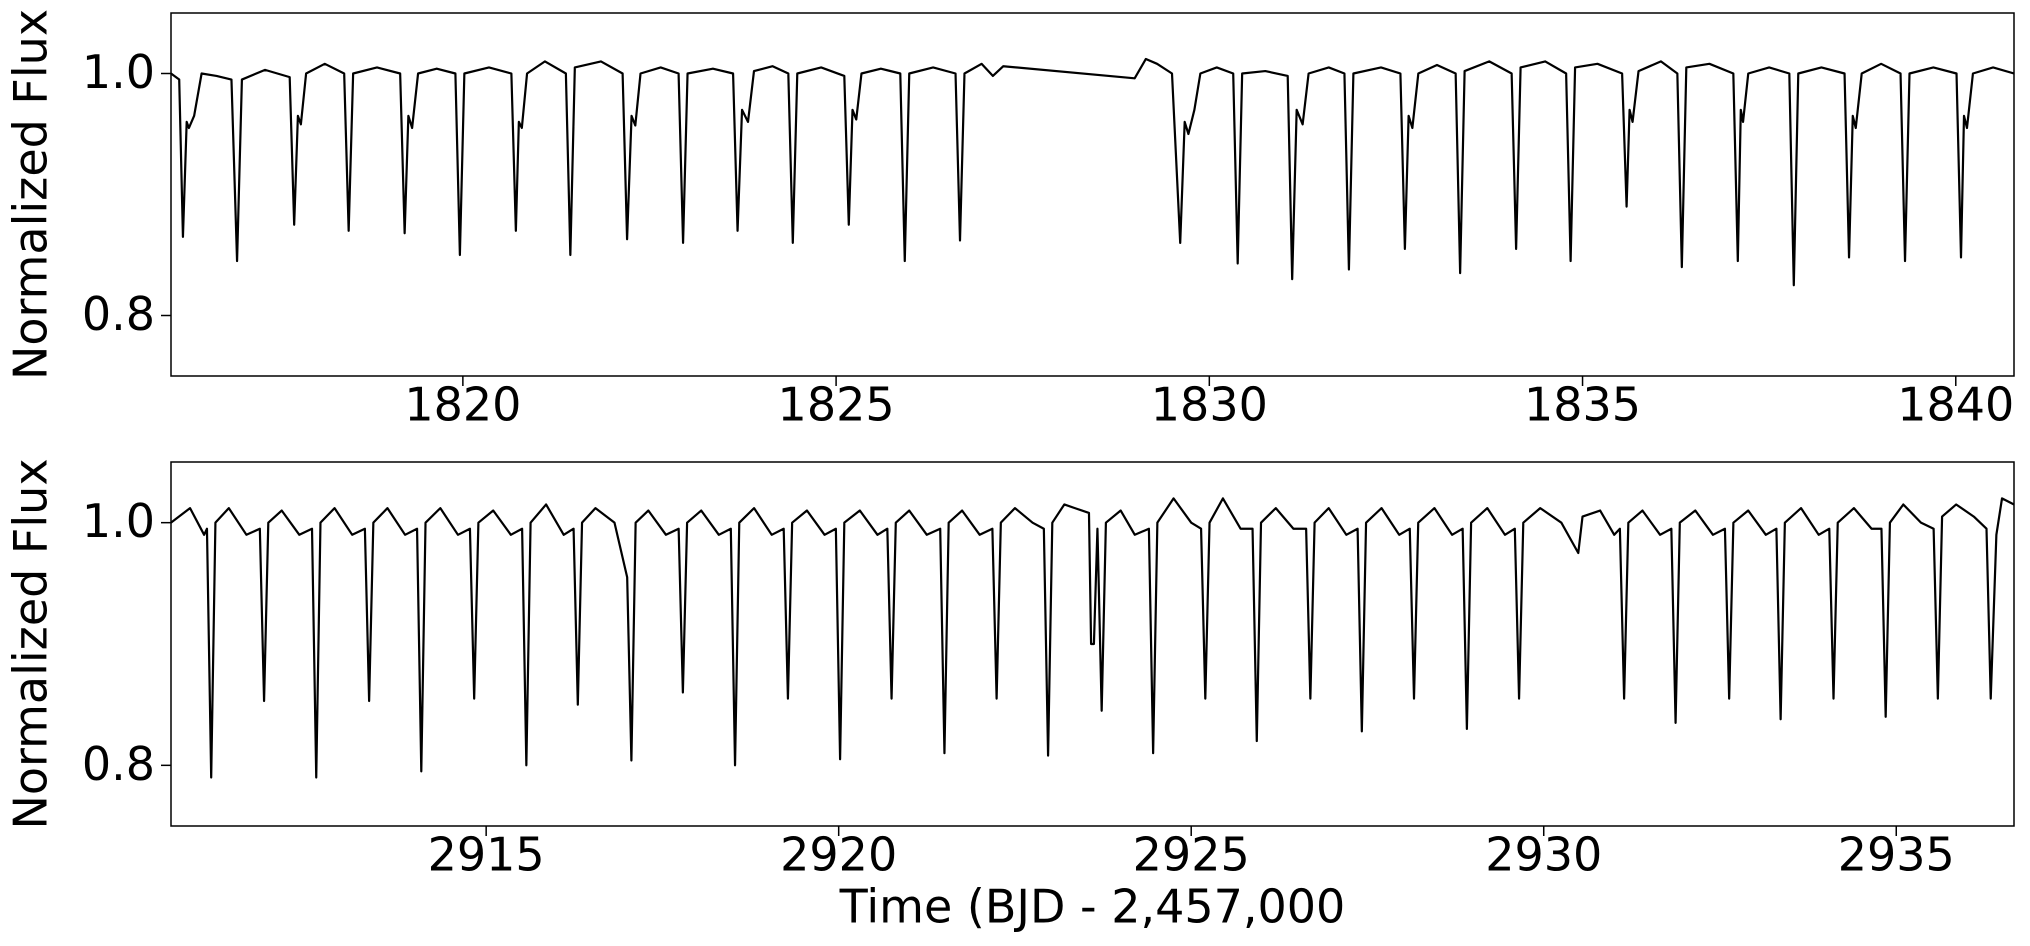  Describe the element at coordinates (1191, 855) in the screenshot. I see `x-tick-label: 2925` at that location.